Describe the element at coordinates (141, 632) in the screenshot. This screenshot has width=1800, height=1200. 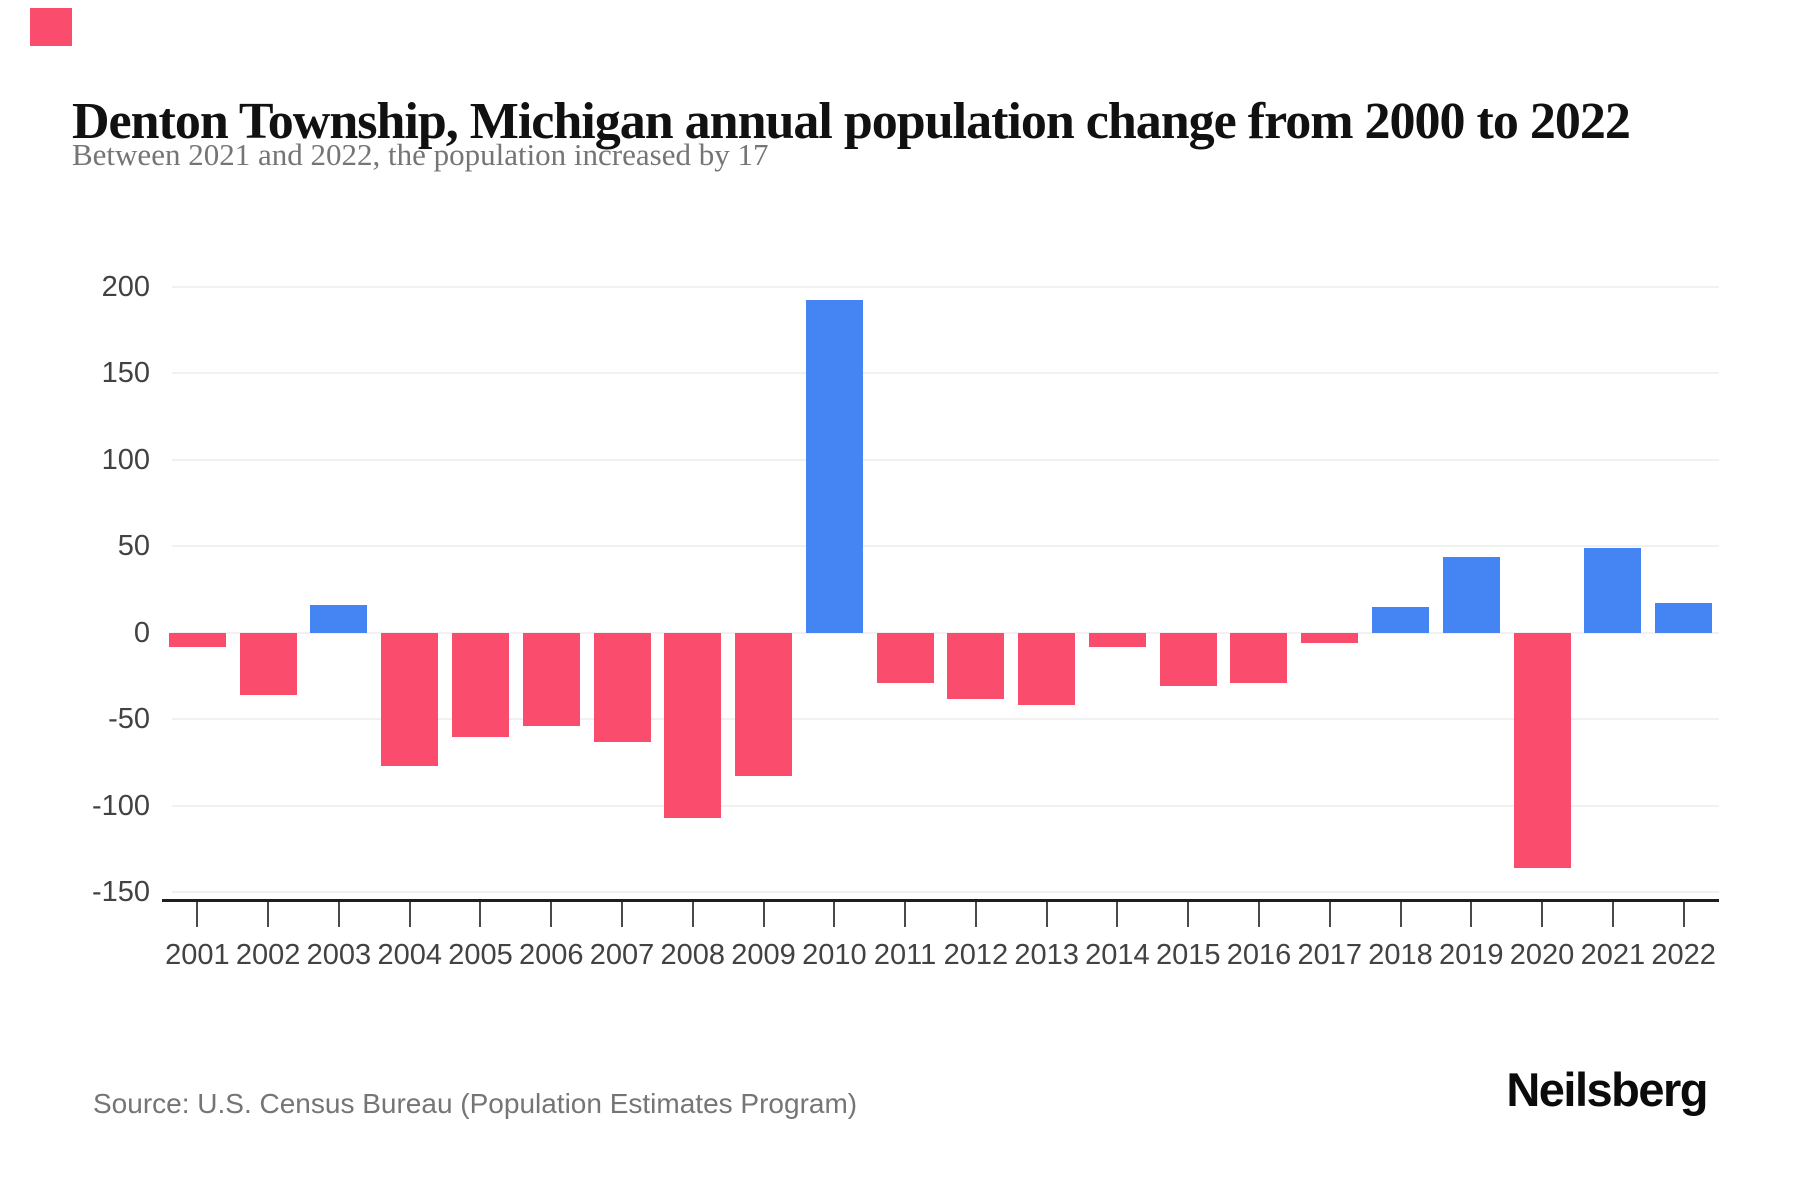
I see `y-axis-label: 0` at that location.